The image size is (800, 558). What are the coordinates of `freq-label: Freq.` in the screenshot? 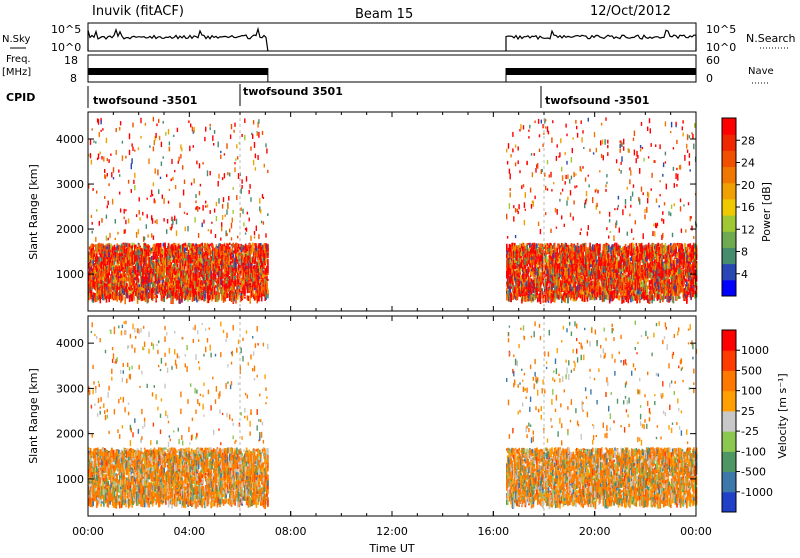 It's located at (18, 59).